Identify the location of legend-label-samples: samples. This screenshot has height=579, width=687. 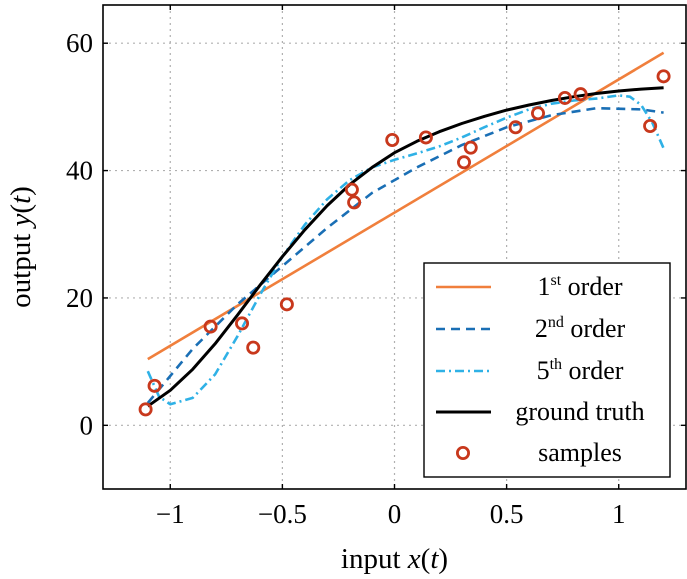
(580, 452).